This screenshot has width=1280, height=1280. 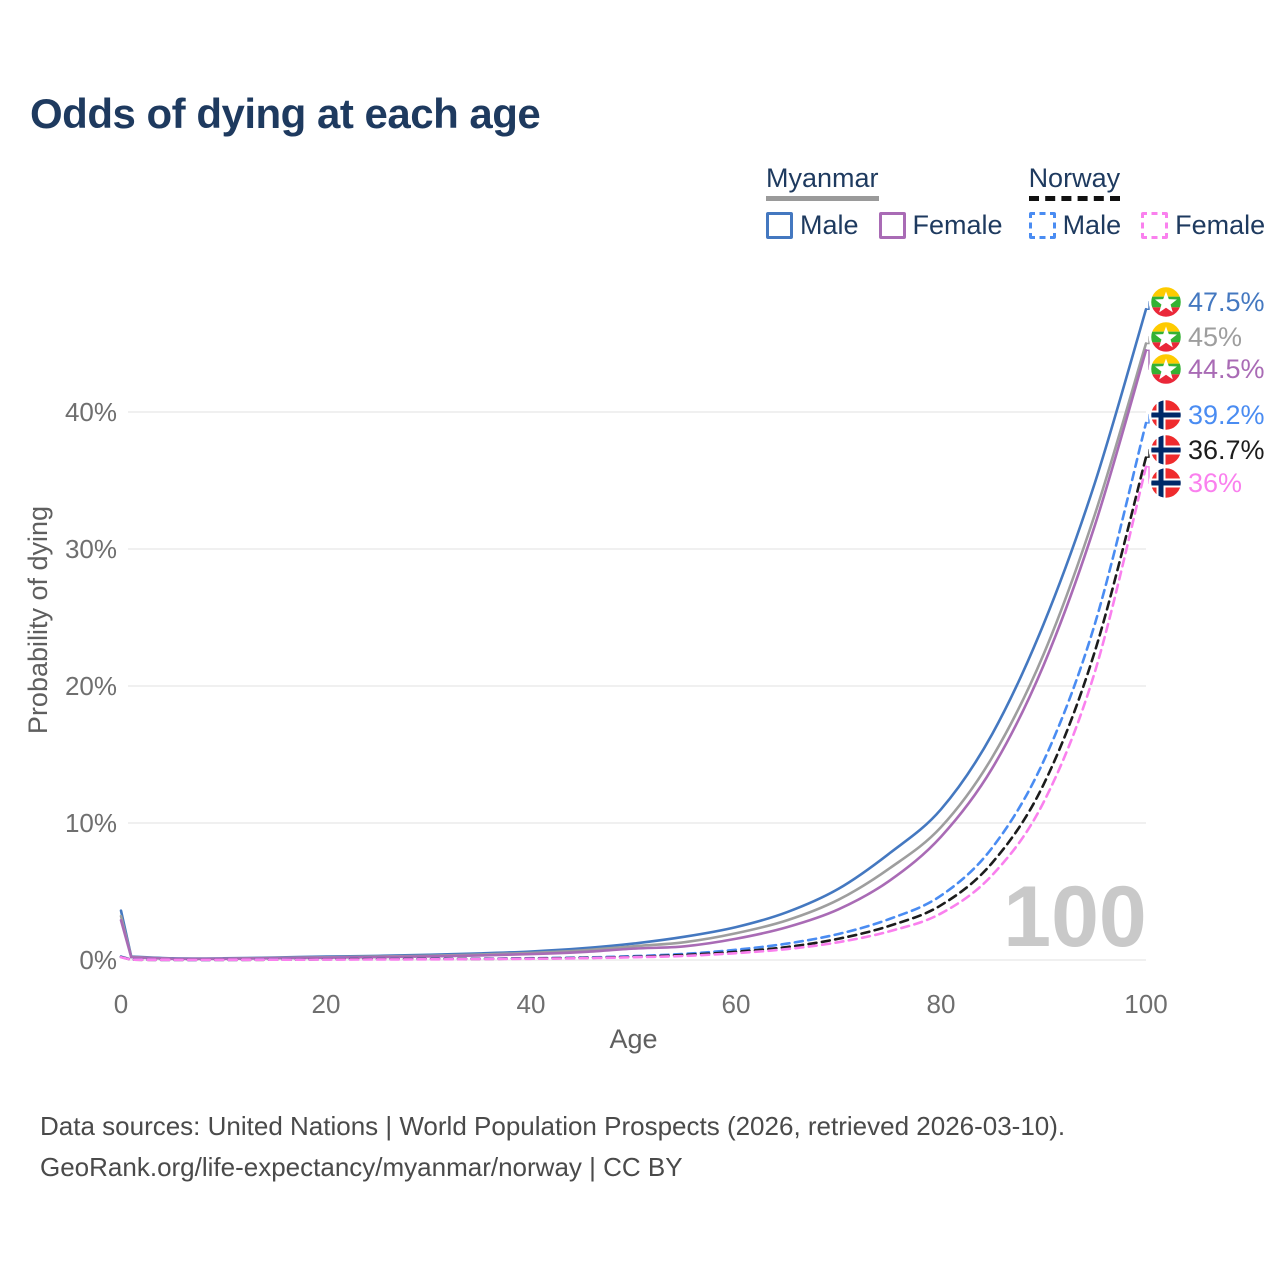 What do you see at coordinates (941, 1004) in the screenshot?
I see `x-tick-label: 80` at bounding box center [941, 1004].